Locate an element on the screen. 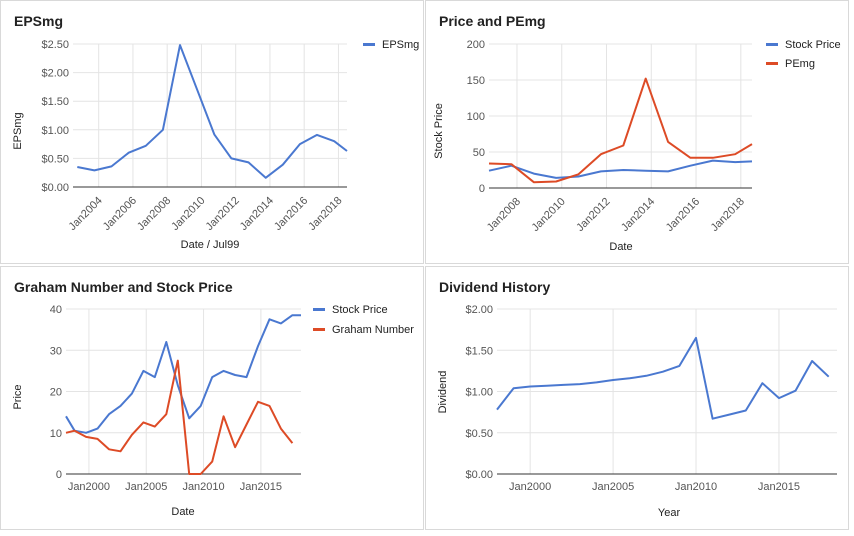 The height and width of the screenshot is (536, 854). series-line-dividend is located at coordinates (663, 378).